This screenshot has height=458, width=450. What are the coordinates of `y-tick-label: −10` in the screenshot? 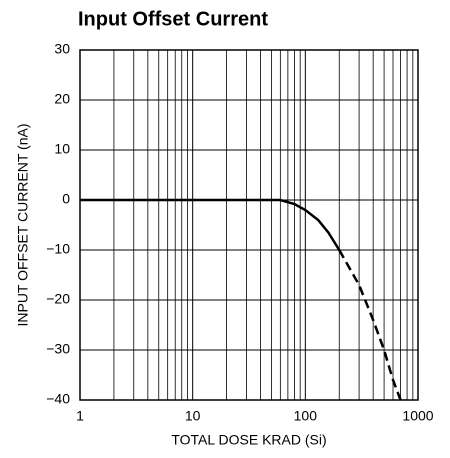 It's located at (58, 249).